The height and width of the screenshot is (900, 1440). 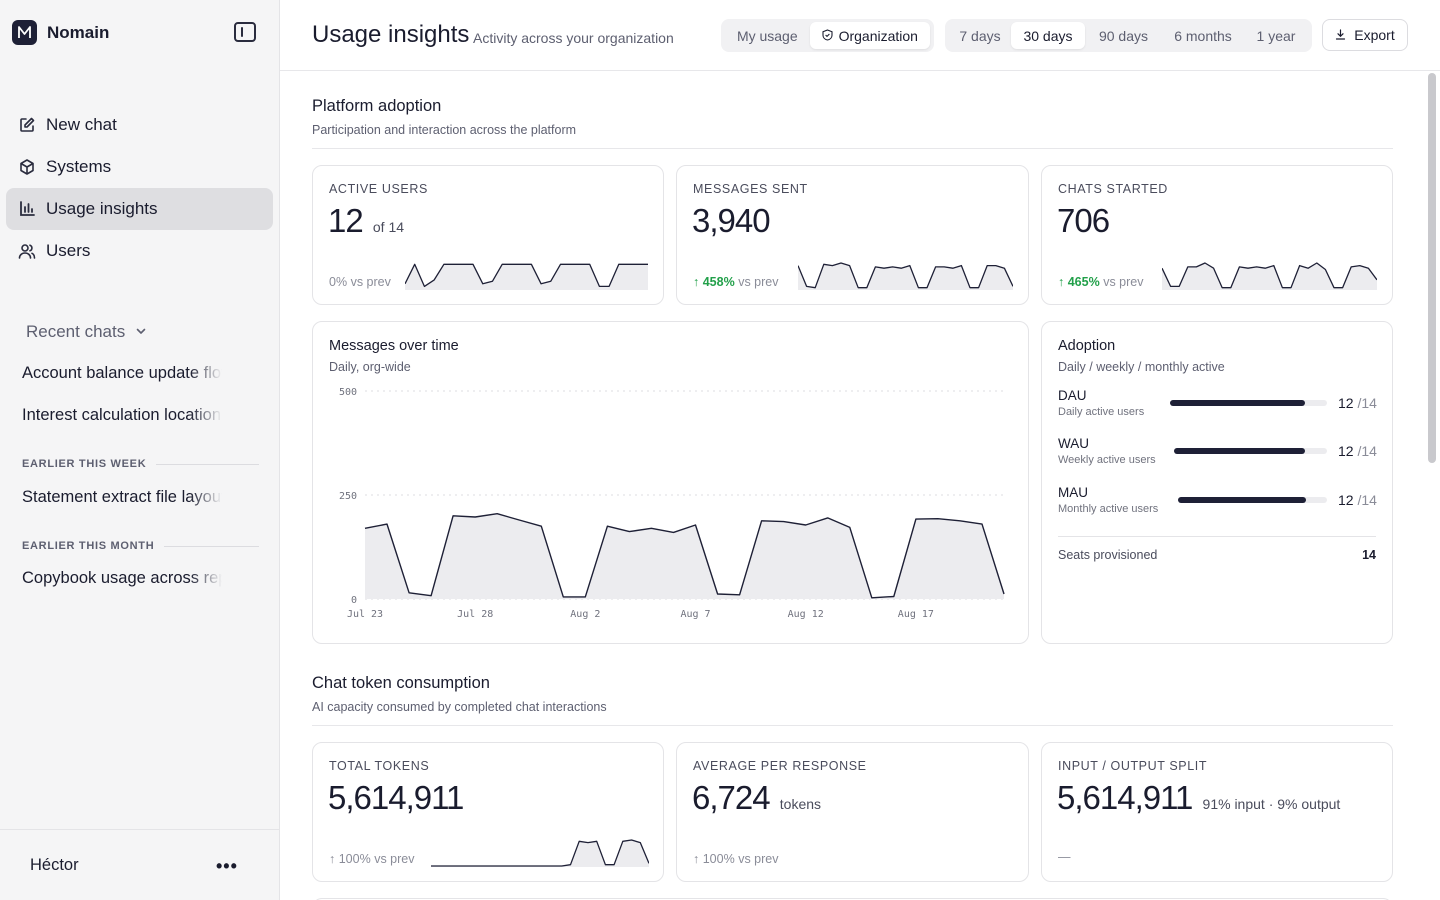 What do you see at coordinates (78, 32) in the screenshot?
I see `brand-name: Nomain` at bounding box center [78, 32].